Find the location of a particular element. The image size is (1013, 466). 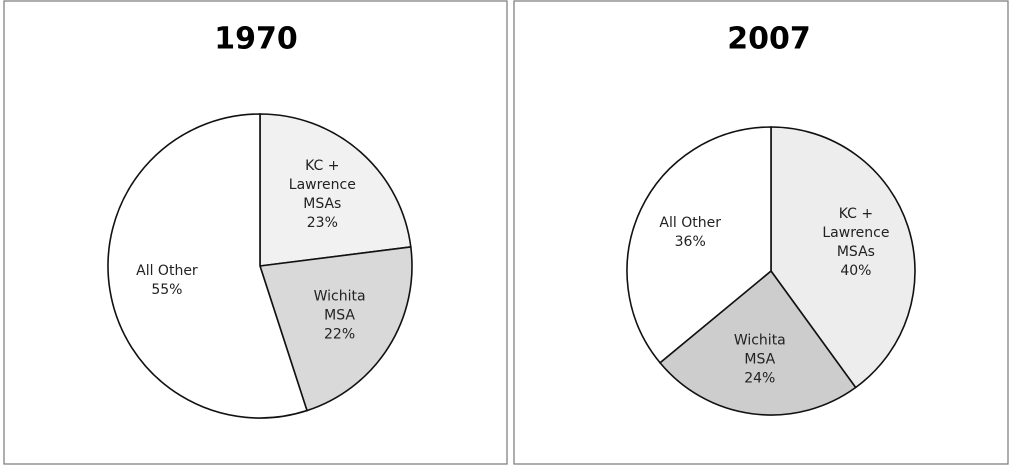

slice-label: All Other 55% is located at coordinates (167, 281).